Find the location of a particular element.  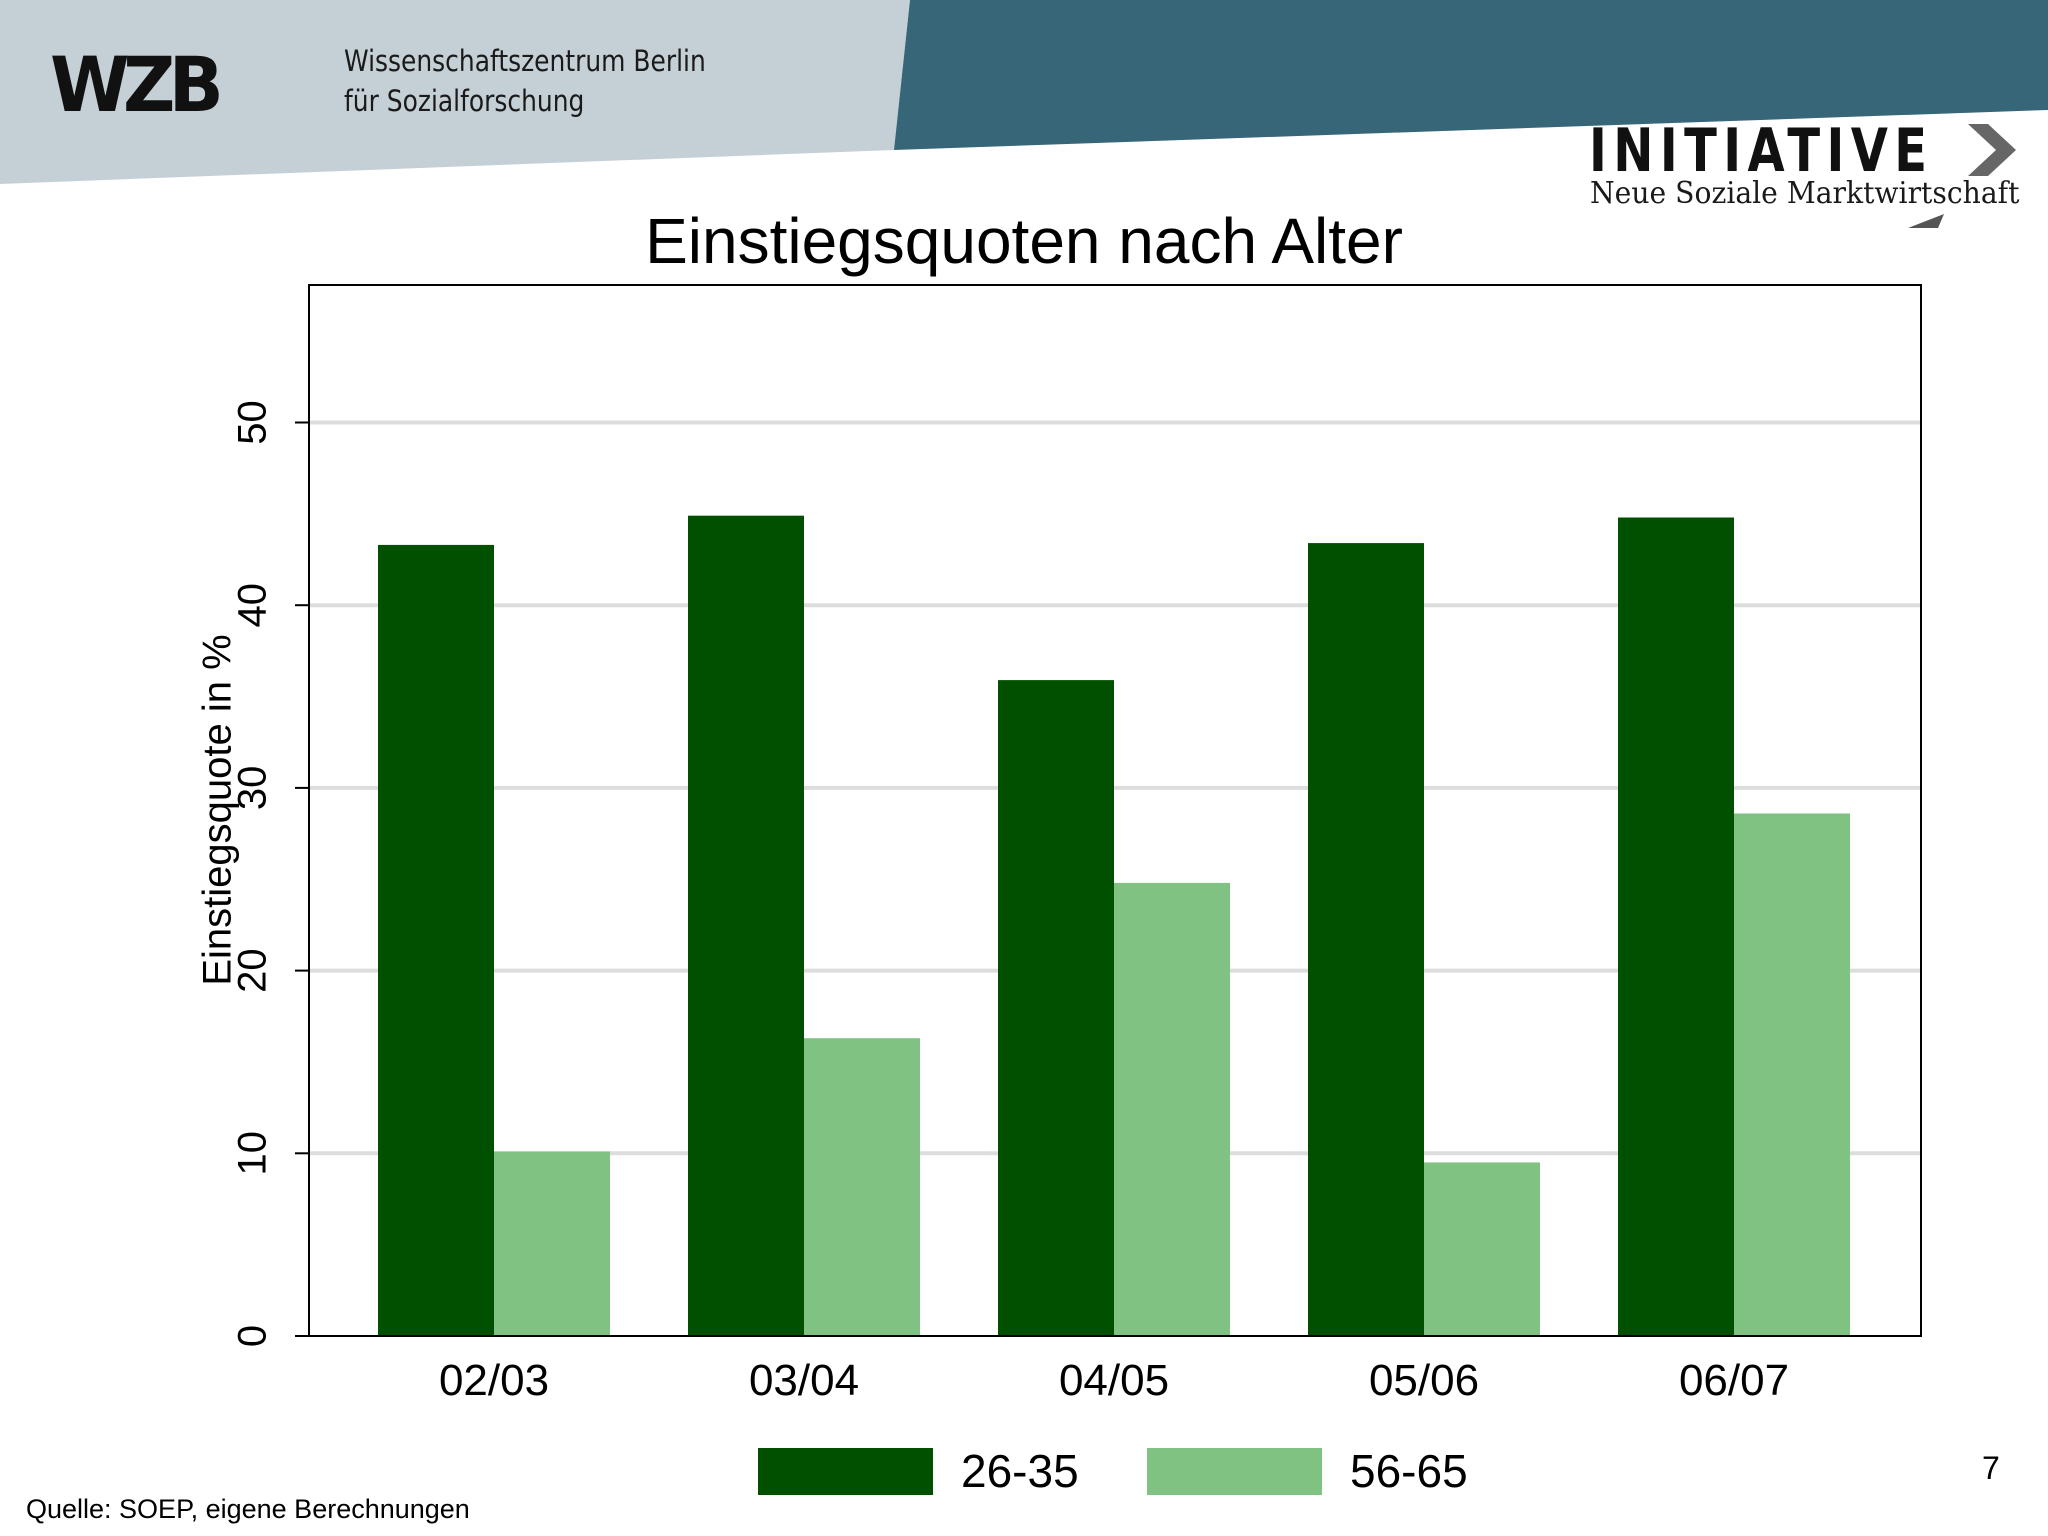

header-banner is located at coordinates (1024, 92).